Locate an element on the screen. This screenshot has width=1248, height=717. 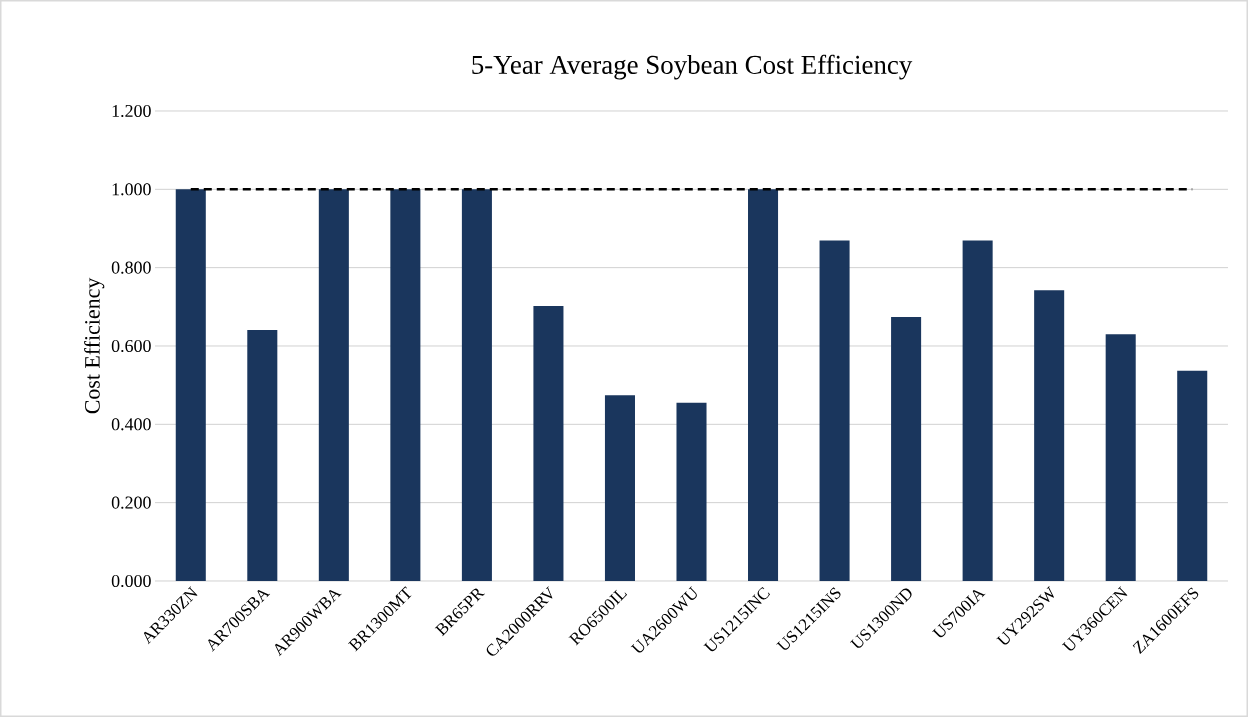
y-tick-label: 0.800 is located at coordinates (131, 267).